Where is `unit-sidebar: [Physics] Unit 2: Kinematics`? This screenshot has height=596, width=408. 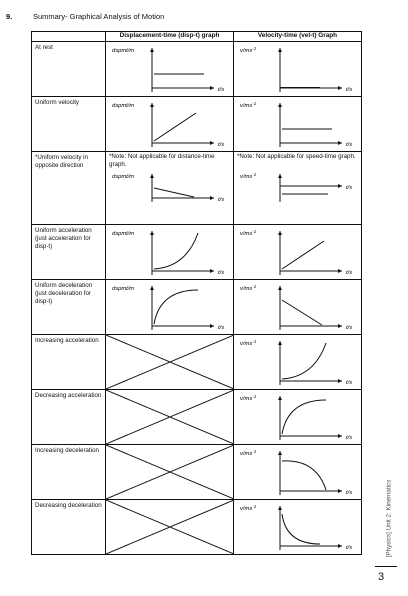
unit-sidebar: [Physics] Unit 2: Kinematics is located at coordinates (387, 520).